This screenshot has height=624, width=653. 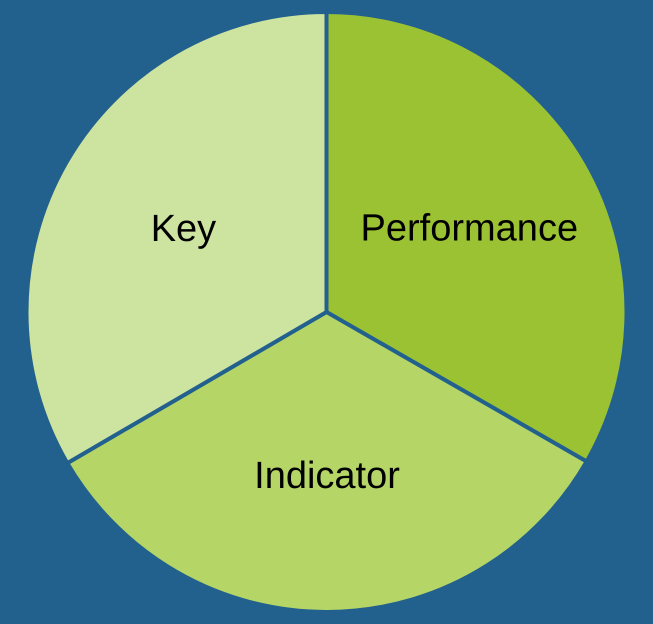 What do you see at coordinates (183, 229) in the screenshot?
I see `slice-label: Key` at bounding box center [183, 229].